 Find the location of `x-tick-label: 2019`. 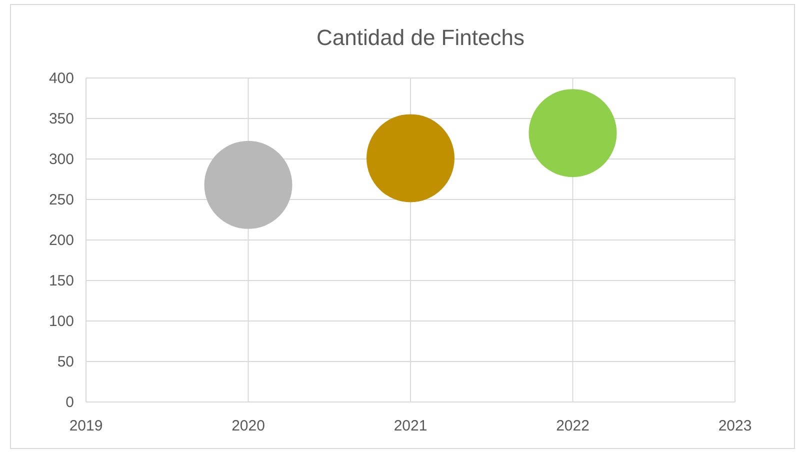

x-tick-label: 2019 is located at coordinates (86, 426).